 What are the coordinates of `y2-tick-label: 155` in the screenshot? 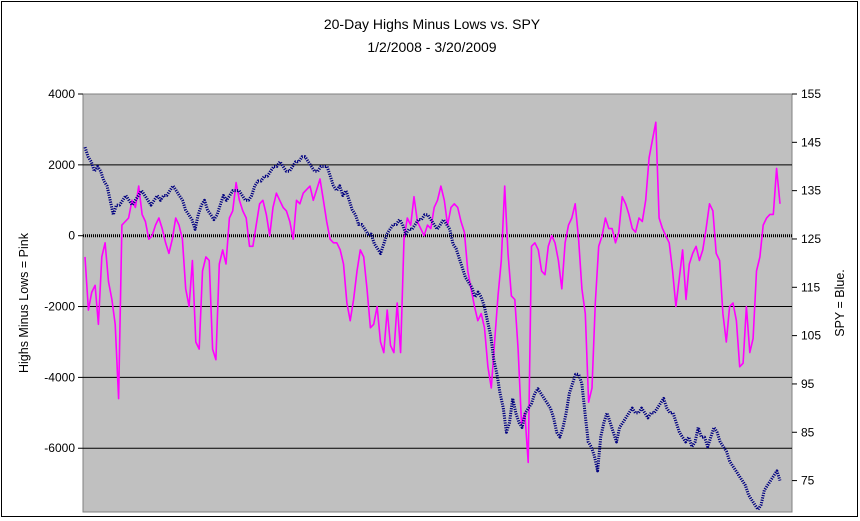 It's located at (811, 94).